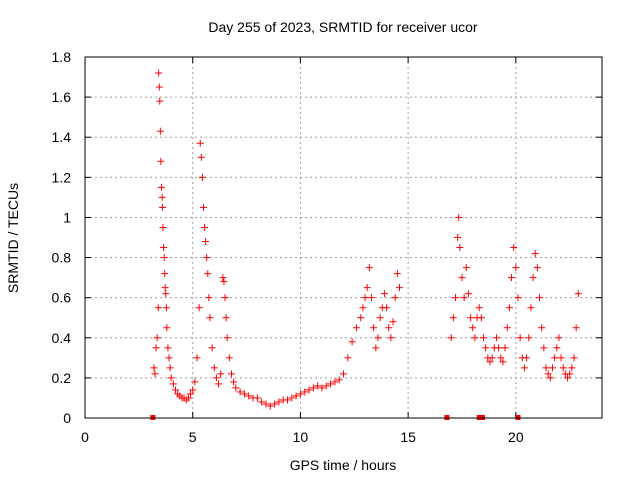 The width and height of the screenshot is (640, 480). What do you see at coordinates (62, 97) in the screenshot?
I see `y-tick-label: 1.6` at bounding box center [62, 97].